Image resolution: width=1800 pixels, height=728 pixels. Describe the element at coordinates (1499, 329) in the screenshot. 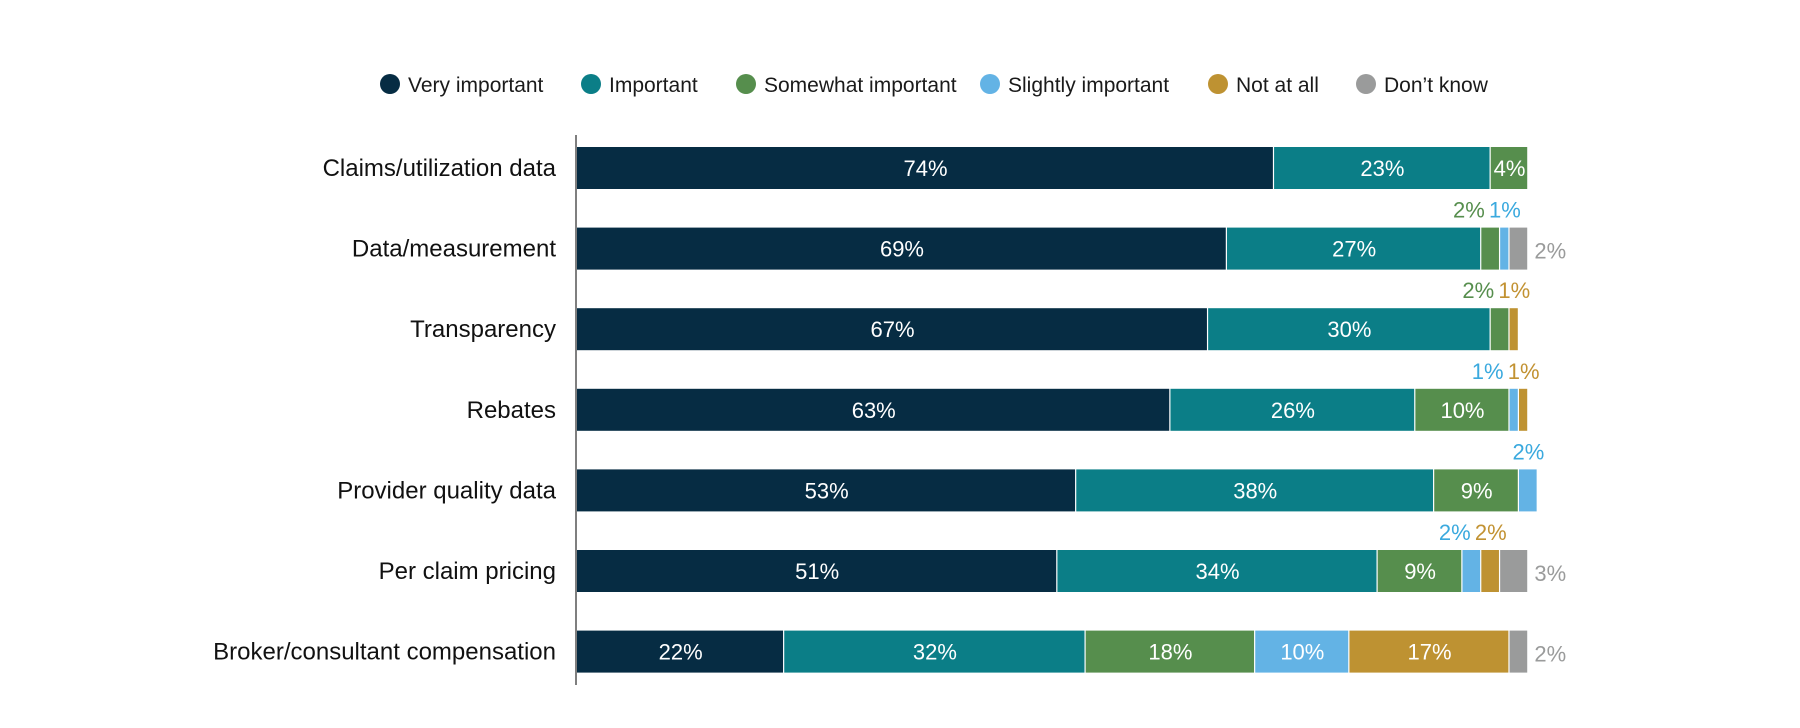

I see `bar-transparency-somewhat-important` at that location.